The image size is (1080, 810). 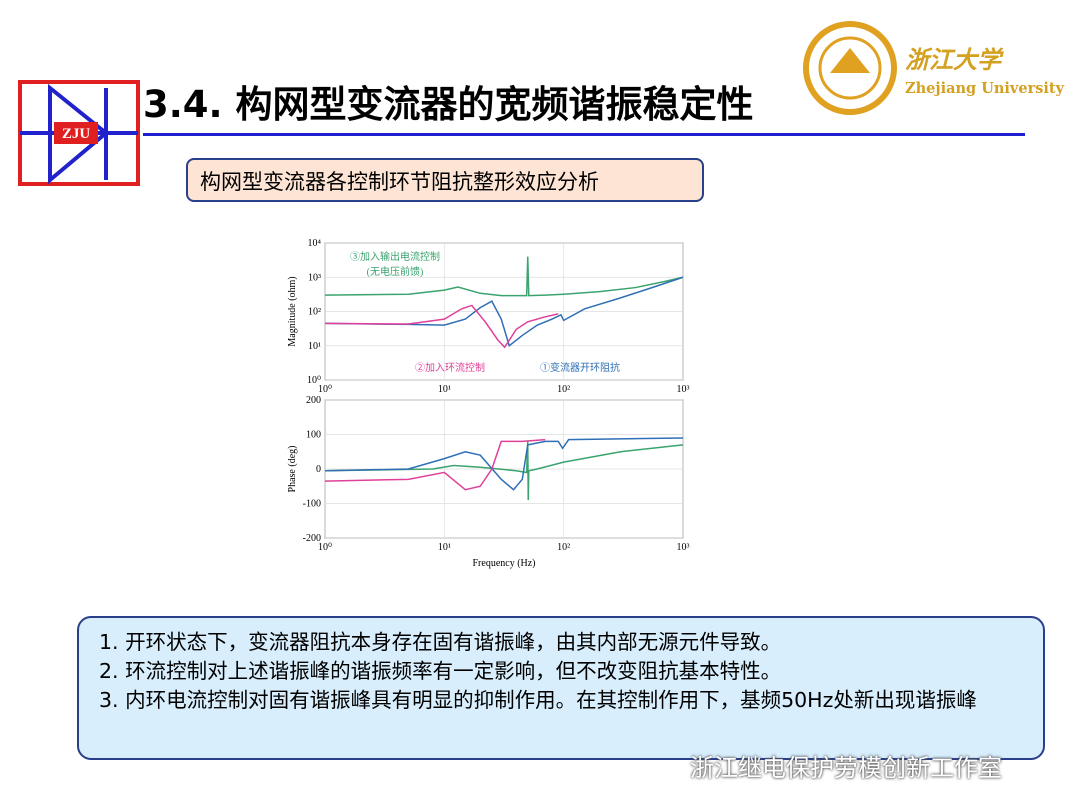 What do you see at coordinates (440, 642) in the screenshot?
I see `note: 1. 开环状态下，变流器阻抗本身存在固有谐振峰，由其内部无源元件导致。` at bounding box center [440, 642].